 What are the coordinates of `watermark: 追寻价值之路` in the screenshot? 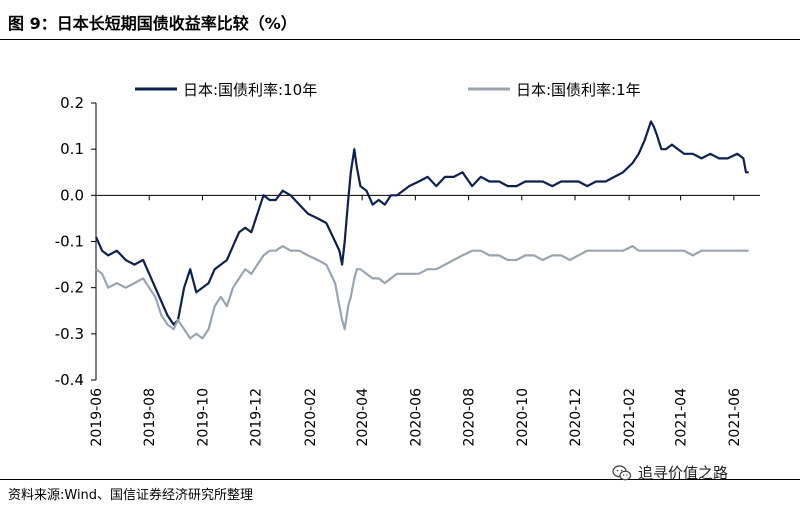 It's located at (670, 472).